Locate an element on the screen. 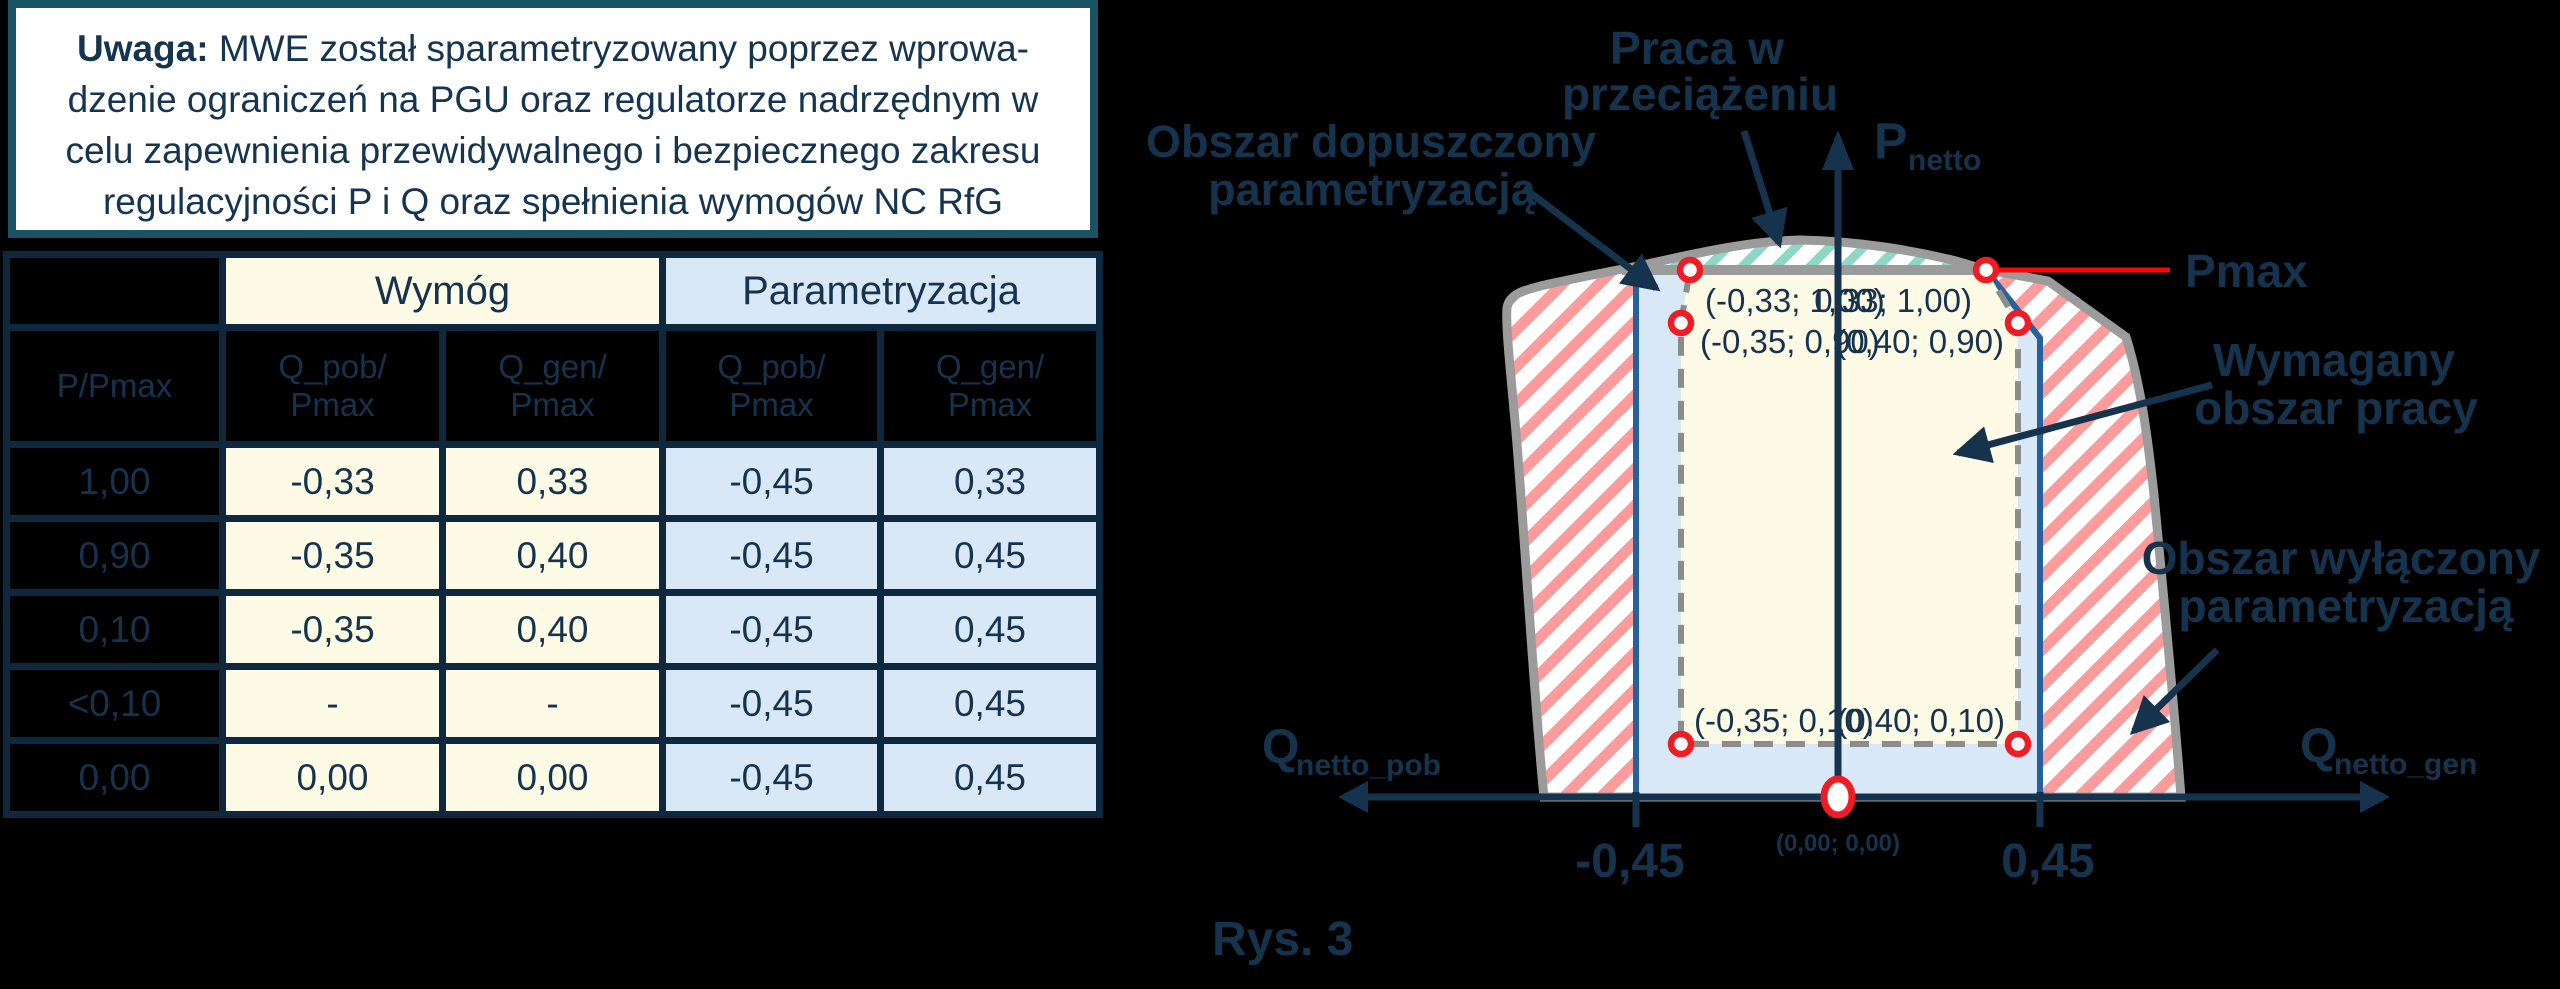  cell-param-qgen: 0,33 is located at coordinates (990, 481).